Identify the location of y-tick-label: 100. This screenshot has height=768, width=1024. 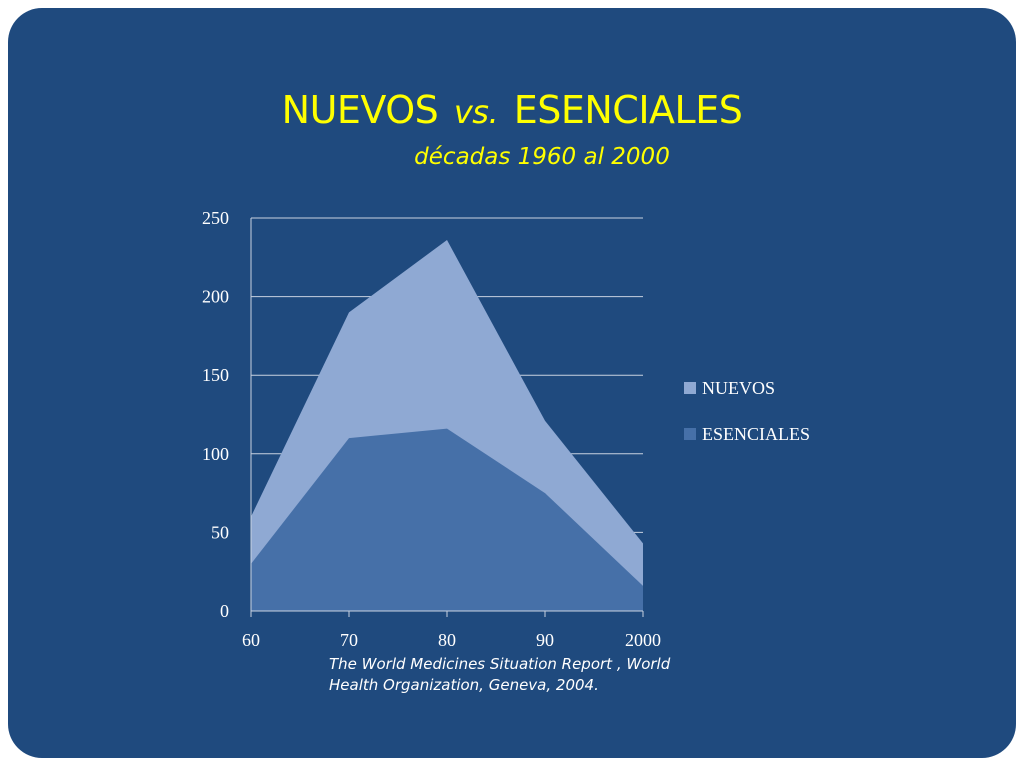
(215, 454).